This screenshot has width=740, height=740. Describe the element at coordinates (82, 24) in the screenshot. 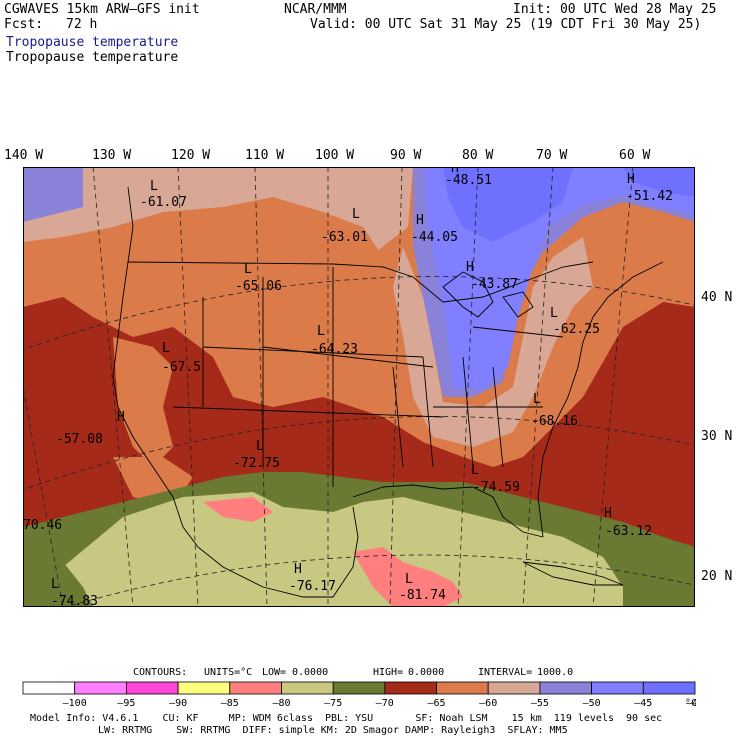

I see `forecast-hour: 72 h` at that location.